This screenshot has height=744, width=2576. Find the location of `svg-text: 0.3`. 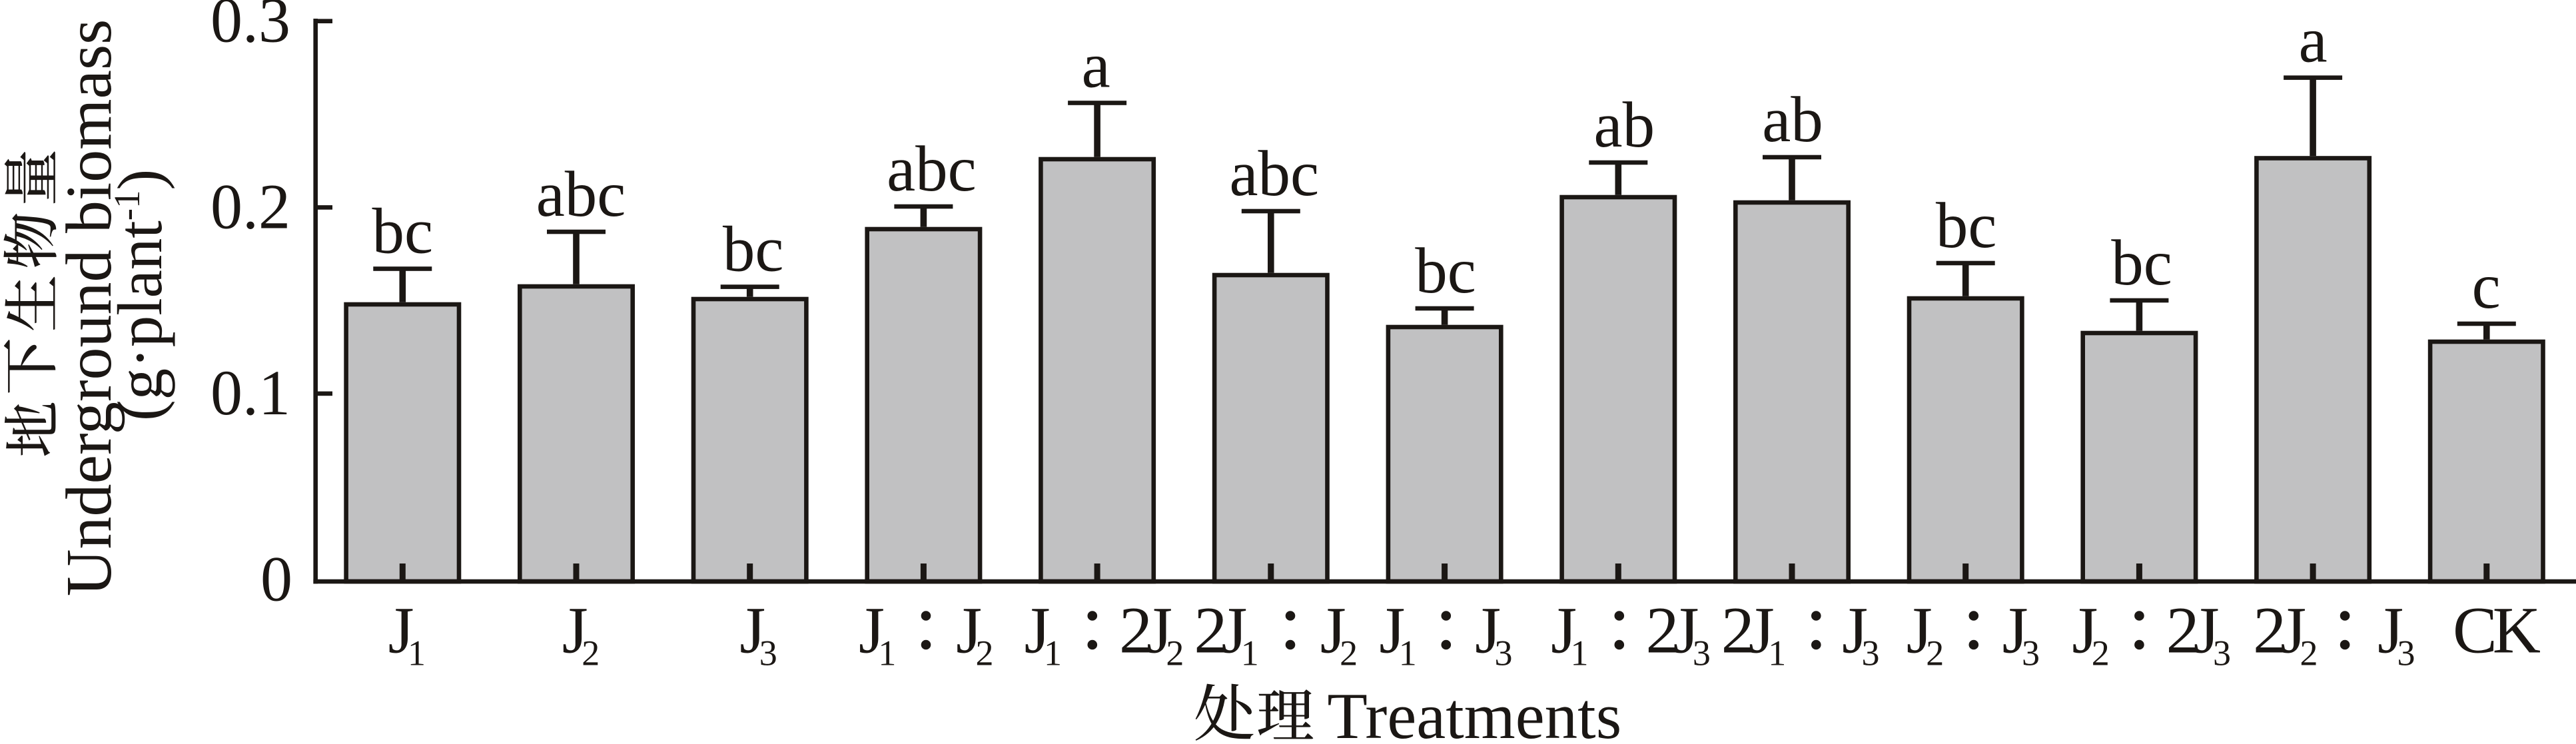

svg-text: 0.3 is located at coordinates (251, 28).